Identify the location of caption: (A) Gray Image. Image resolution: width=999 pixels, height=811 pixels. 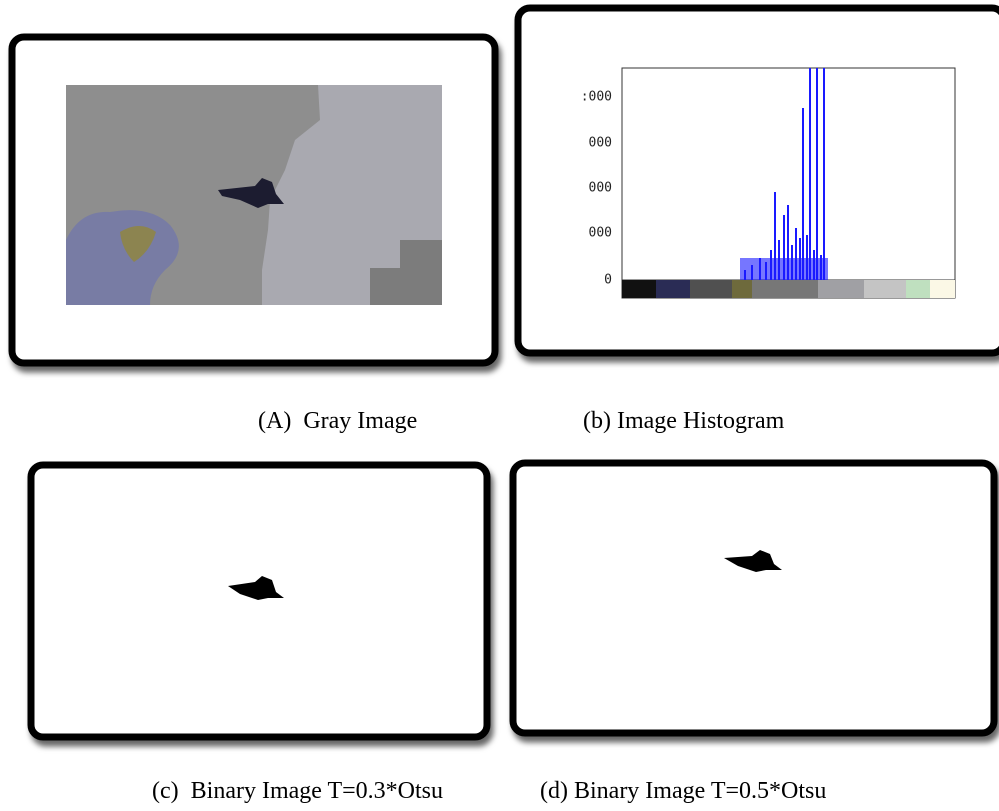
(337, 421).